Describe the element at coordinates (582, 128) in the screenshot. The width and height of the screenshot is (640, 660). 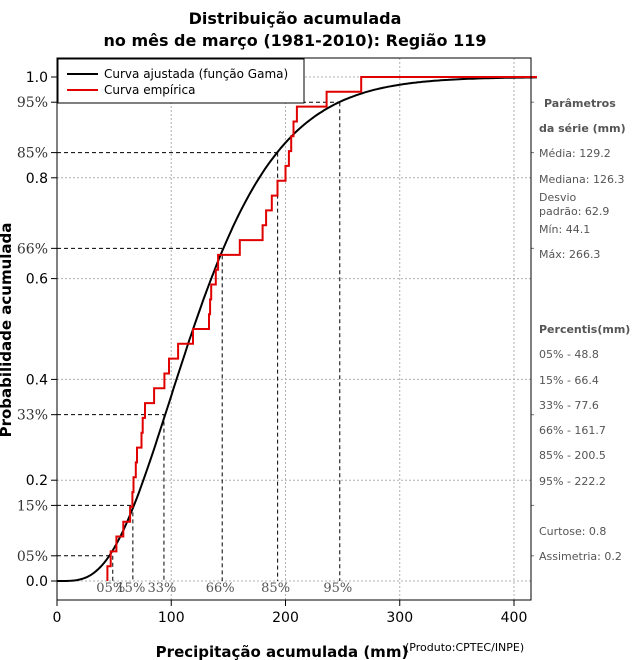
I see `params-title-2: da série (mm)` at that location.